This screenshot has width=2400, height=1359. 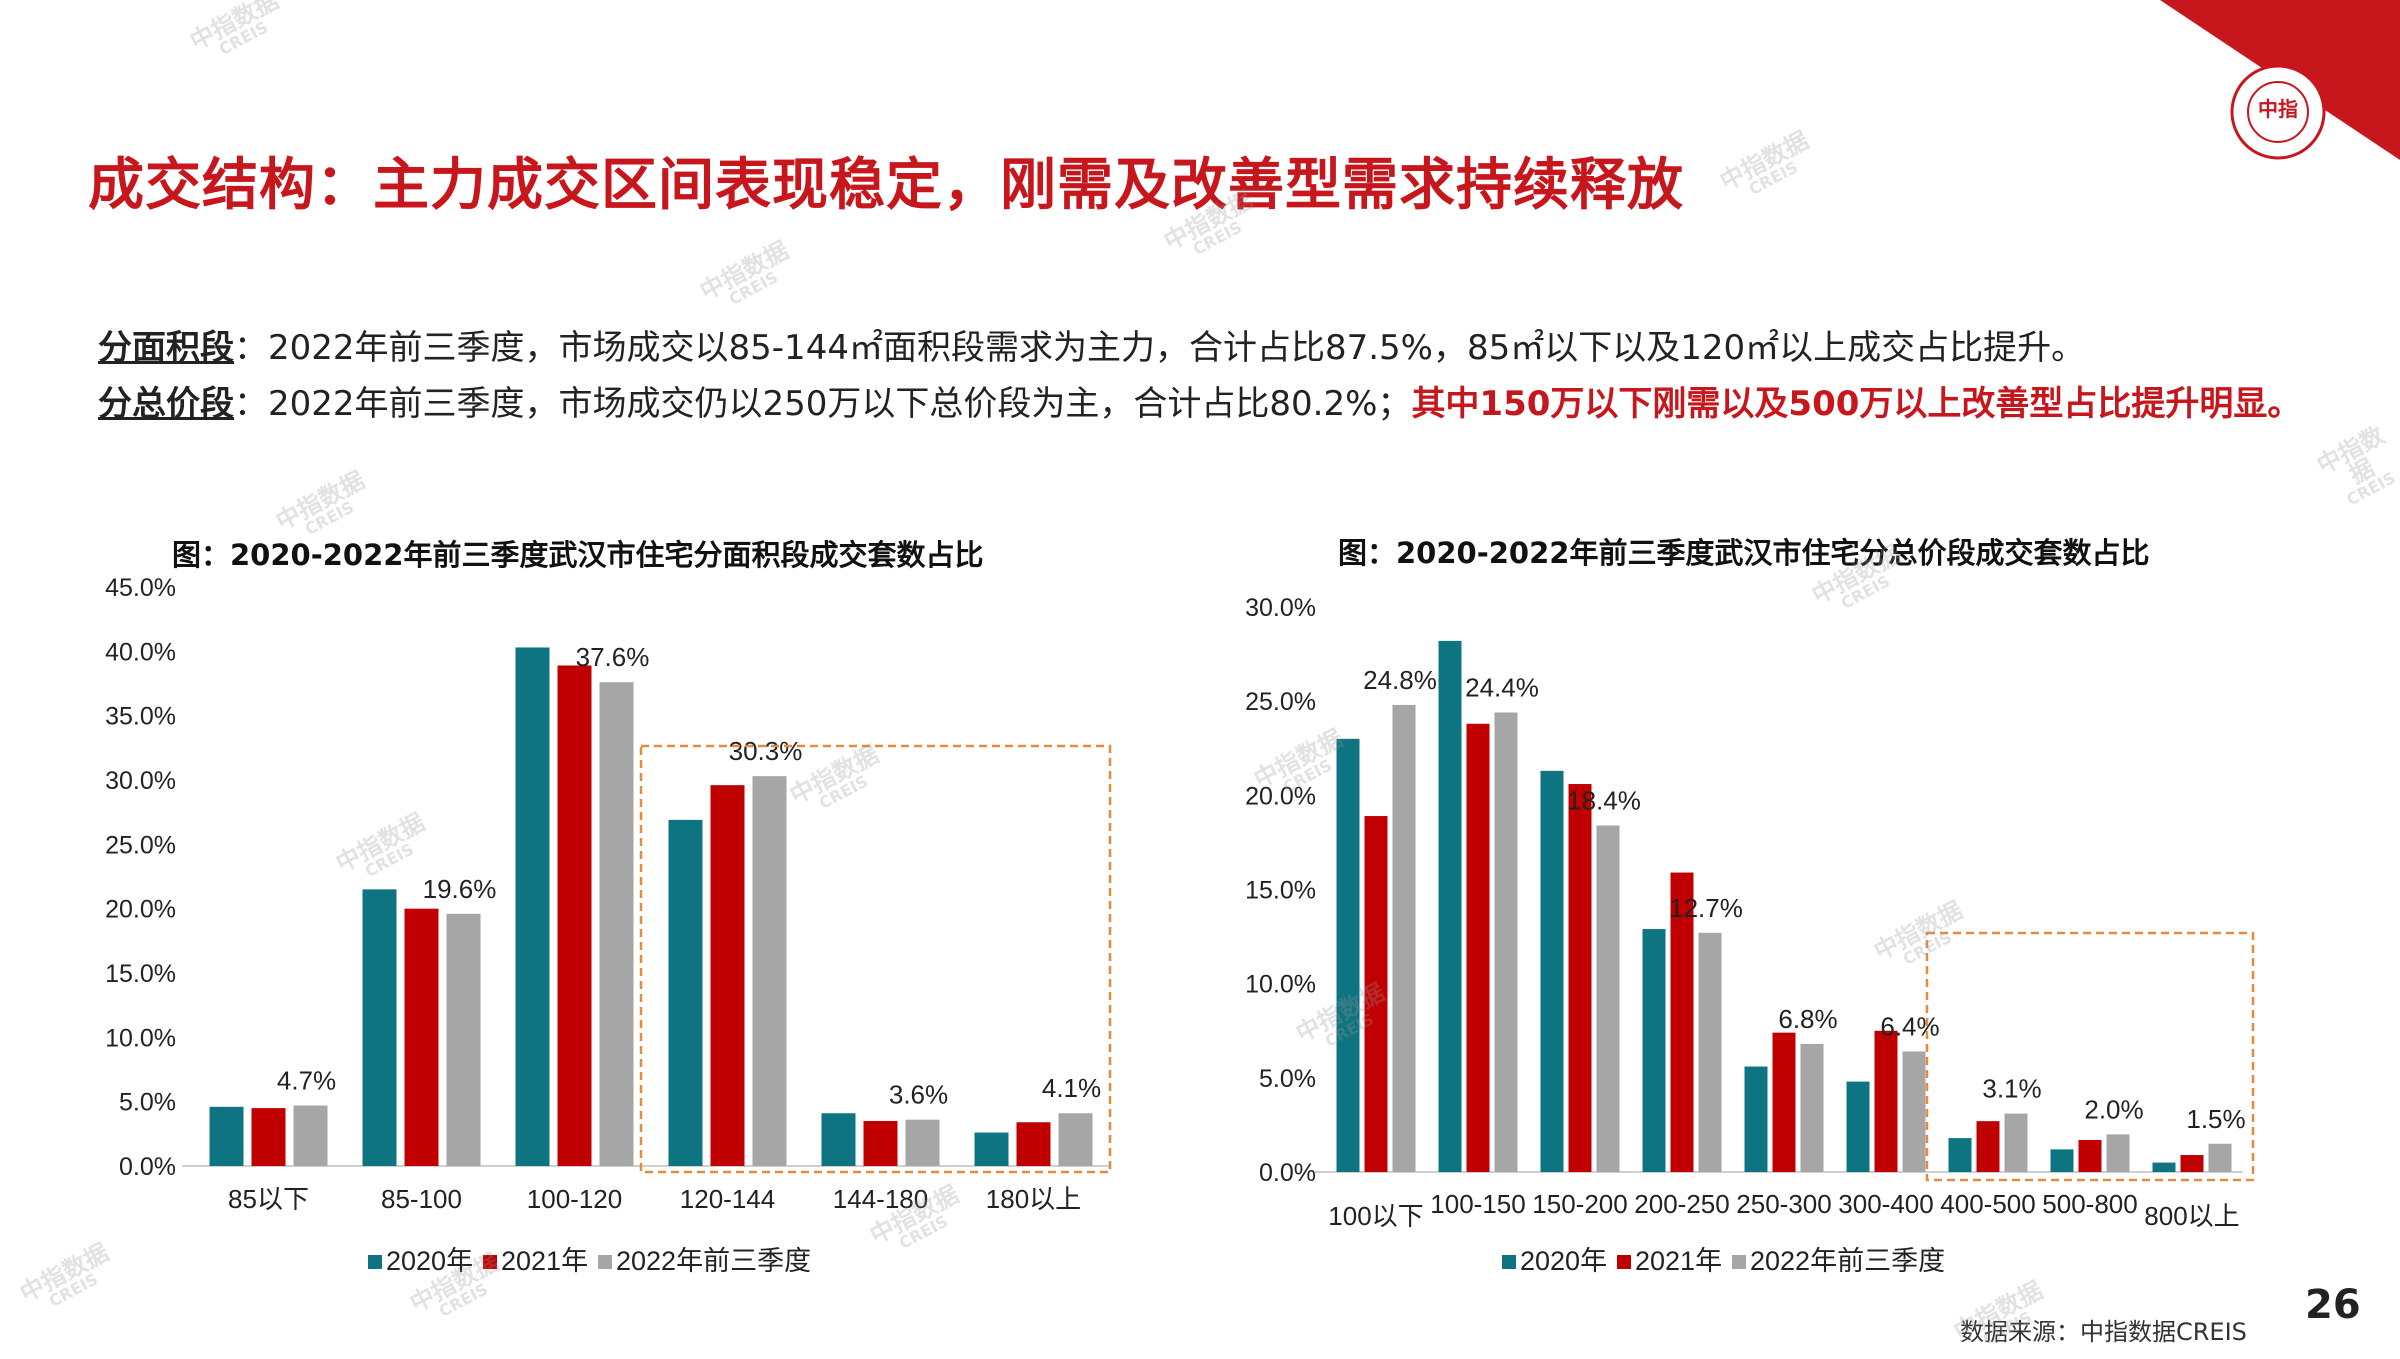 What do you see at coordinates (1400, 680) in the screenshot?
I see `data-label: 24.8%` at bounding box center [1400, 680].